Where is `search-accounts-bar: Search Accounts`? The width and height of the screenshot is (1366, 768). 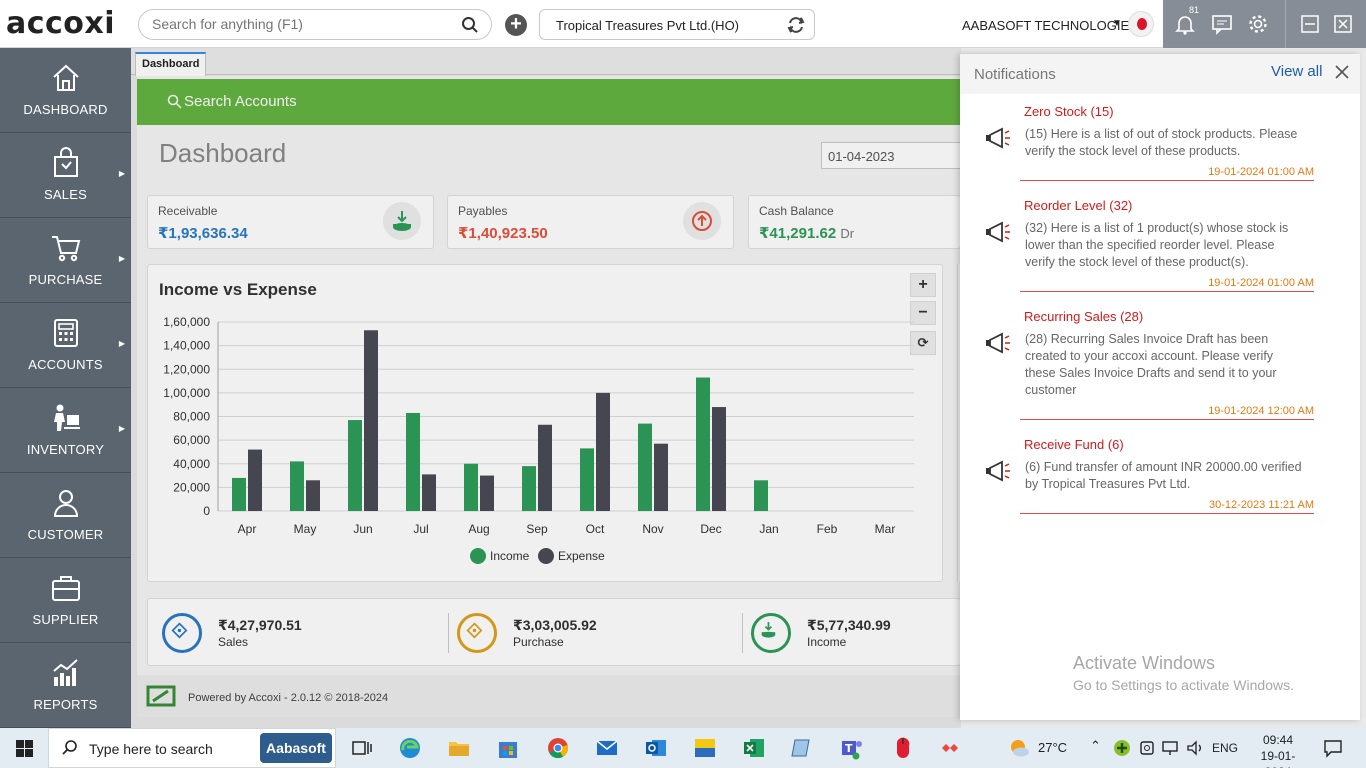
search-accounts-bar: Search Accounts is located at coordinates (549, 102).